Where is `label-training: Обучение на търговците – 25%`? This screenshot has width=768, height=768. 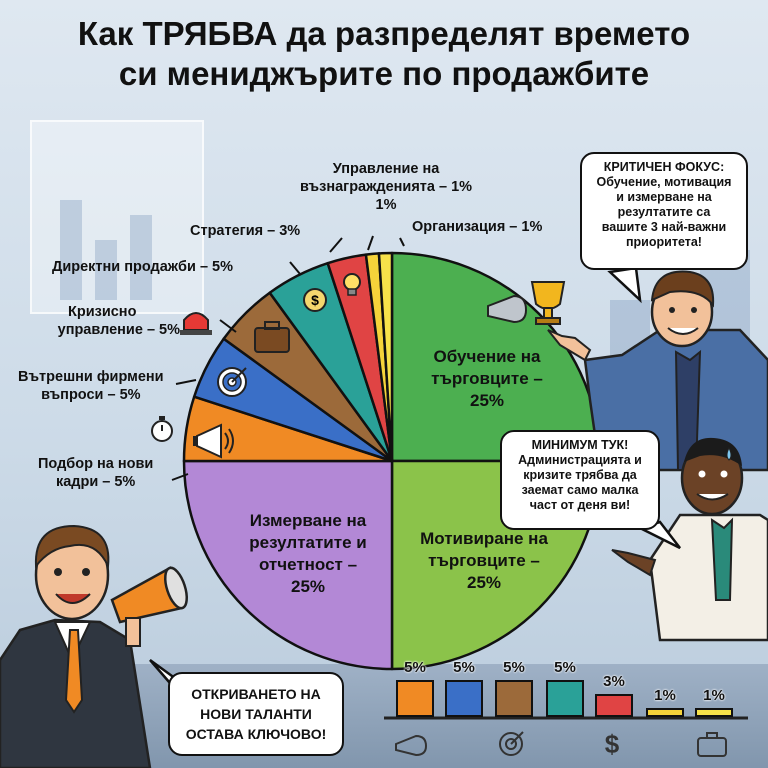
label-training: Обучение на търговците – 25% is located at coordinates (487, 379).